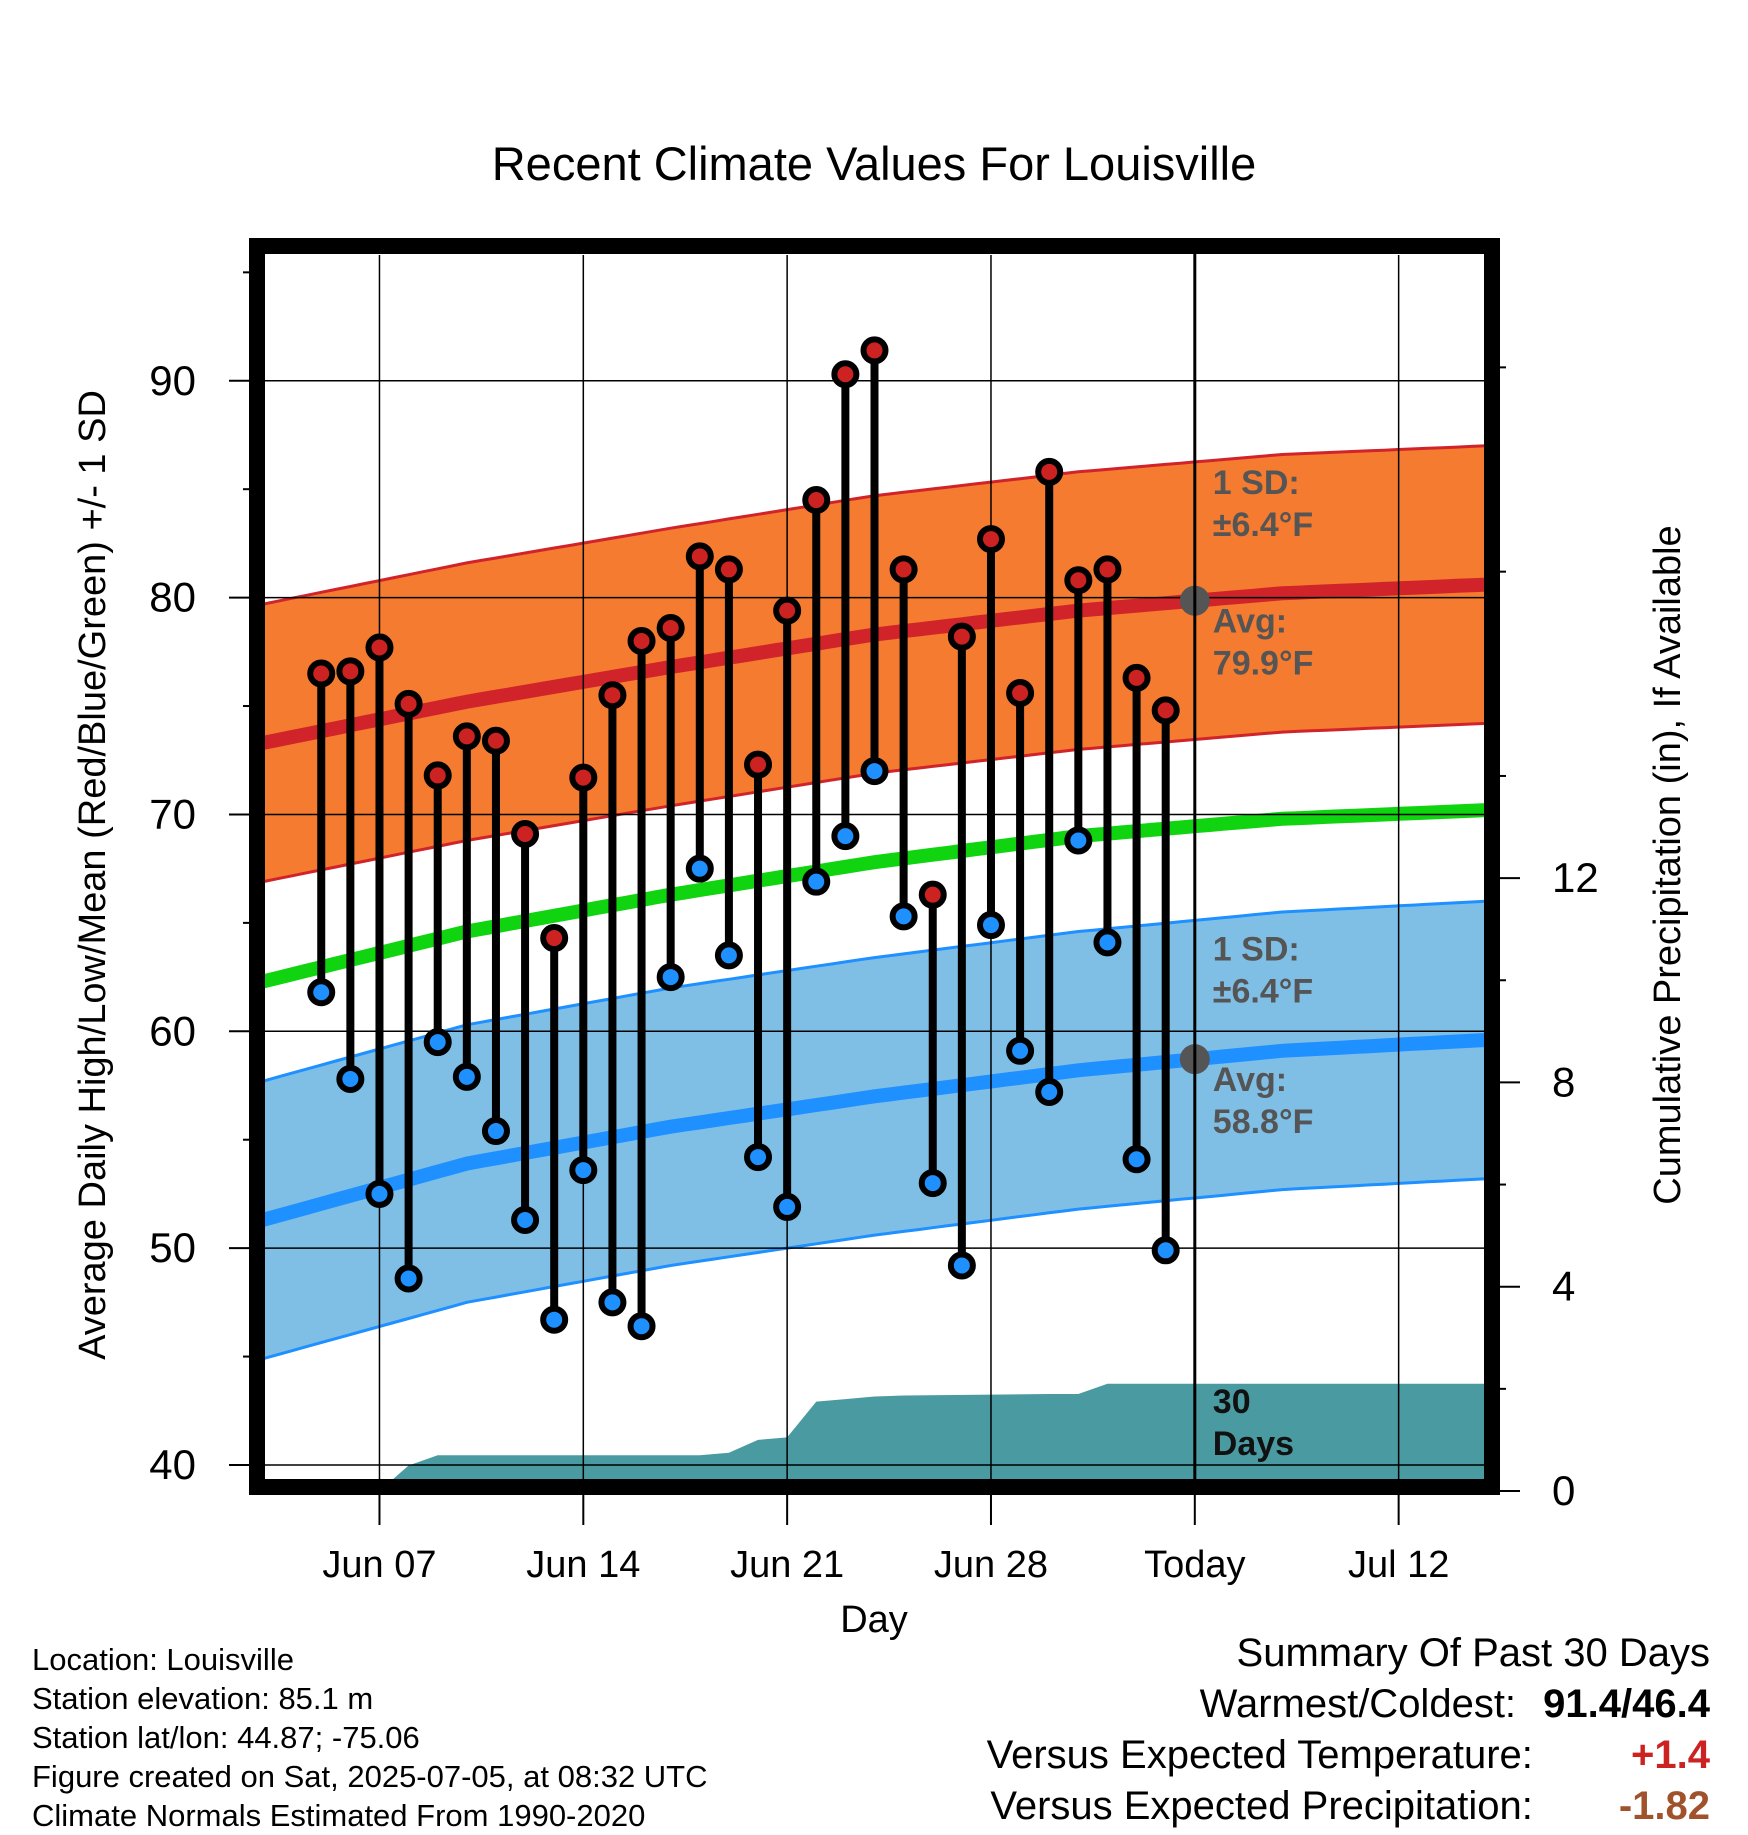 The width and height of the screenshot is (1748, 1835). What do you see at coordinates (163, 1659) in the screenshot?
I see `location-text: Location: Louisville` at bounding box center [163, 1659].